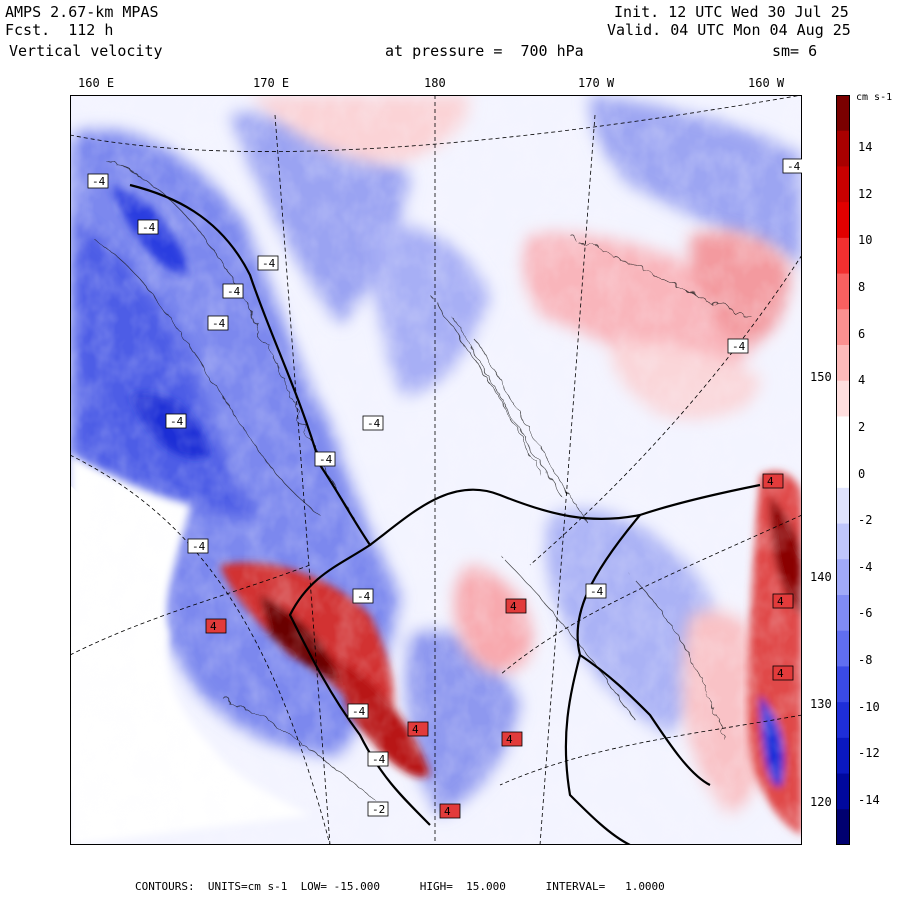 The width and height of the screenshot is (900, 900). Describe the element at coordinates (86, 51) in the screenshot. I see `field-name: Vertical velocity` at that location.